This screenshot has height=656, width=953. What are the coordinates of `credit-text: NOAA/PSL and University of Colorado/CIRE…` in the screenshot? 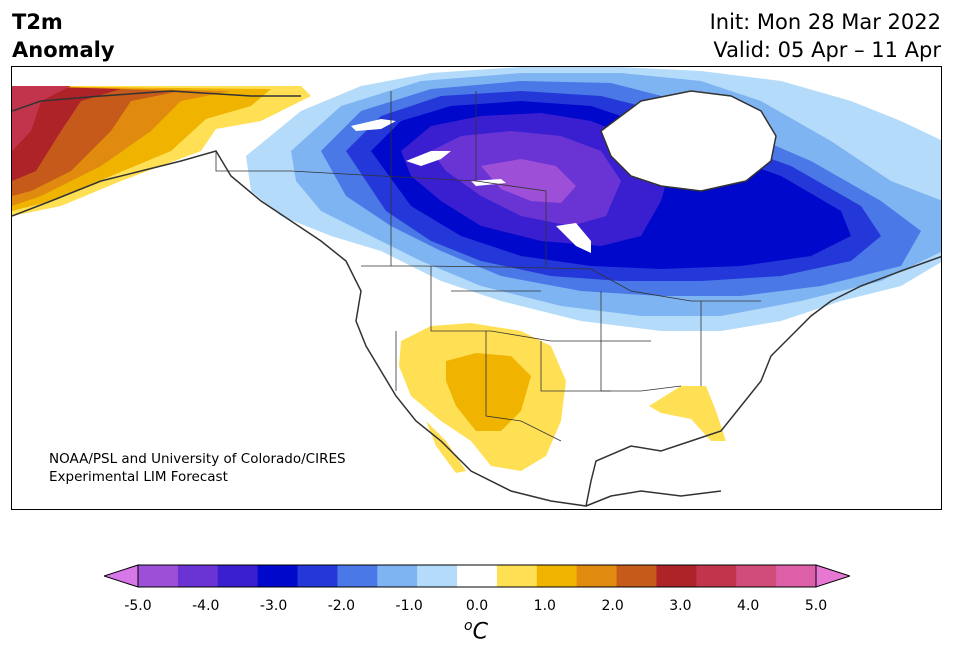 It's located at (197, 468).